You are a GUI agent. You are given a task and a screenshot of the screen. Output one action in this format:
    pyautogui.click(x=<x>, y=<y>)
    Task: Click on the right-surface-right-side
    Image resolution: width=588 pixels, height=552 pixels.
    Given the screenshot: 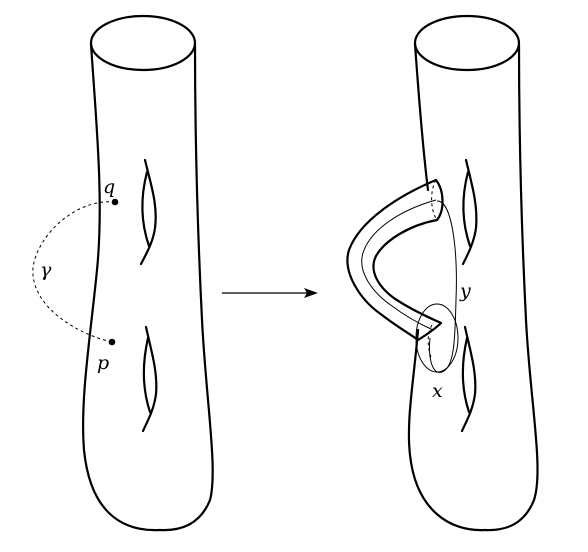 What is the action you would take?
    pyautogui.click(x=511, y=287)
    